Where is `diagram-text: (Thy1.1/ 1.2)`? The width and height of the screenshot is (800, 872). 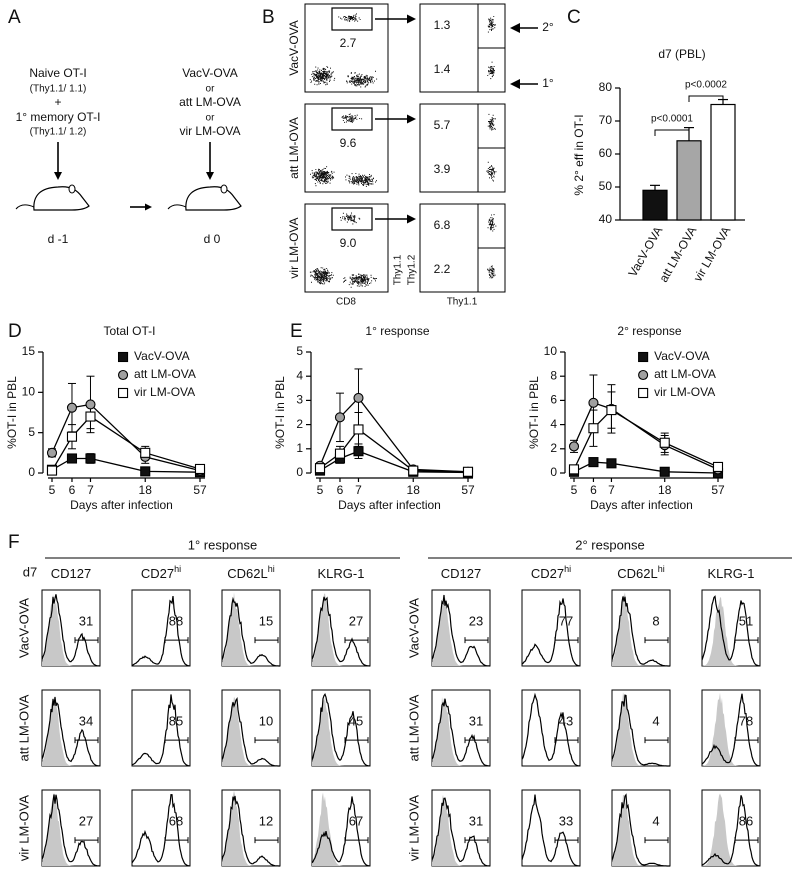
diagram-text: (Thy1.1/ 1.2) is located at coordinates (58, 132).